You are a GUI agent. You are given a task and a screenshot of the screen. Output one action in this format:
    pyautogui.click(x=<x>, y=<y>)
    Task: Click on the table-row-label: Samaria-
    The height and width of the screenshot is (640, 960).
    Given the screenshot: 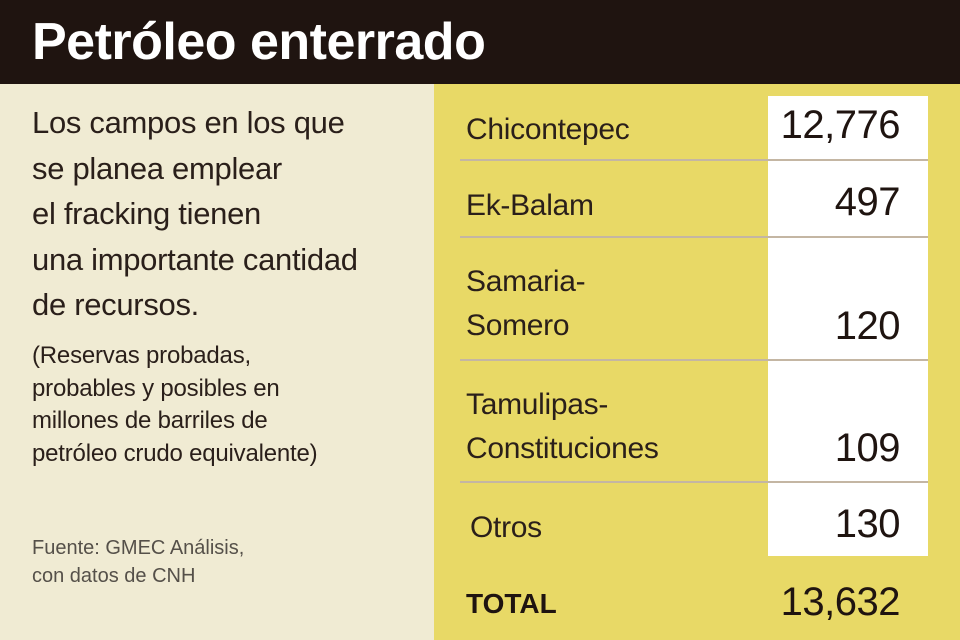 What is the action you would take?
    pyautogui.click(x=526, y=281)
    